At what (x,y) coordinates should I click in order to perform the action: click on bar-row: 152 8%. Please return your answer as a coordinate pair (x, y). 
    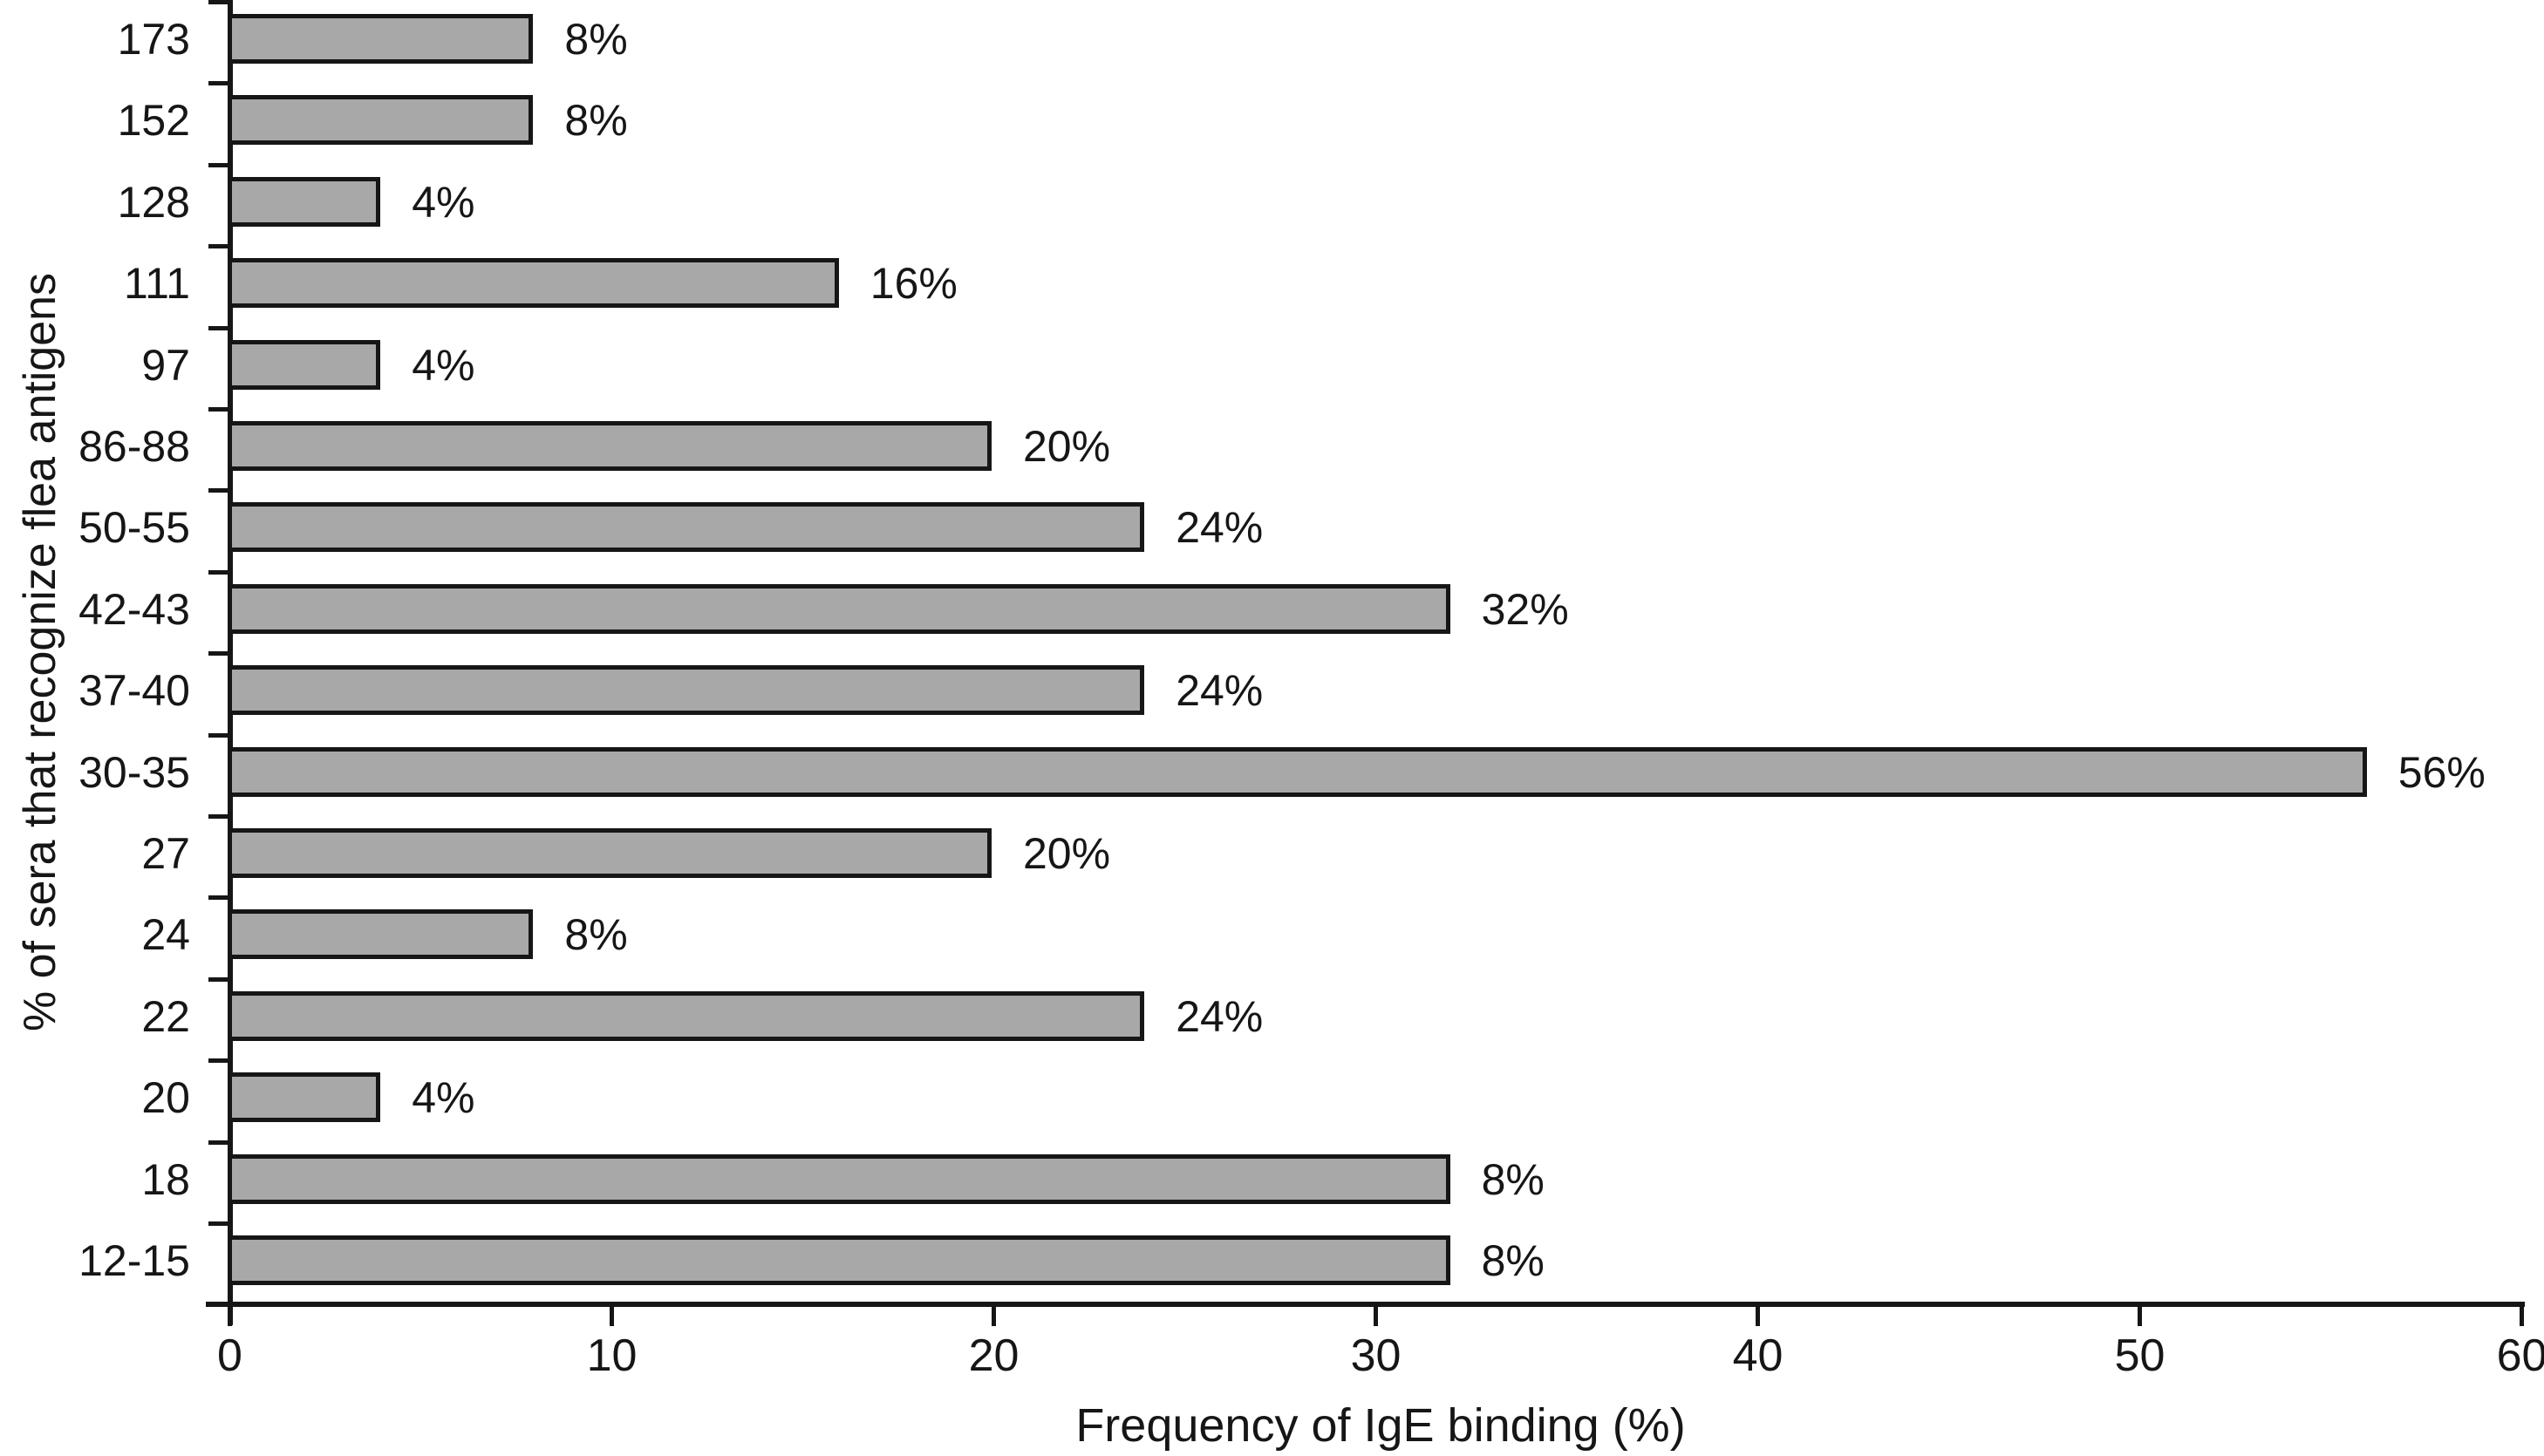
    Looking at the image, I should click on (1272, 124).